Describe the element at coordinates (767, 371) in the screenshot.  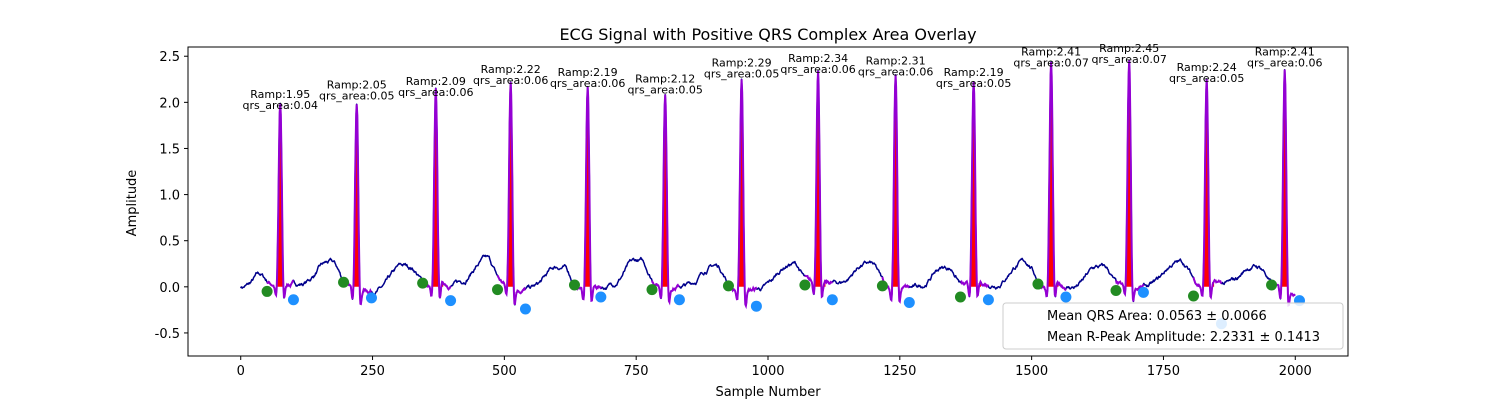
I see `x-tick-label-5: 1000` at that location.